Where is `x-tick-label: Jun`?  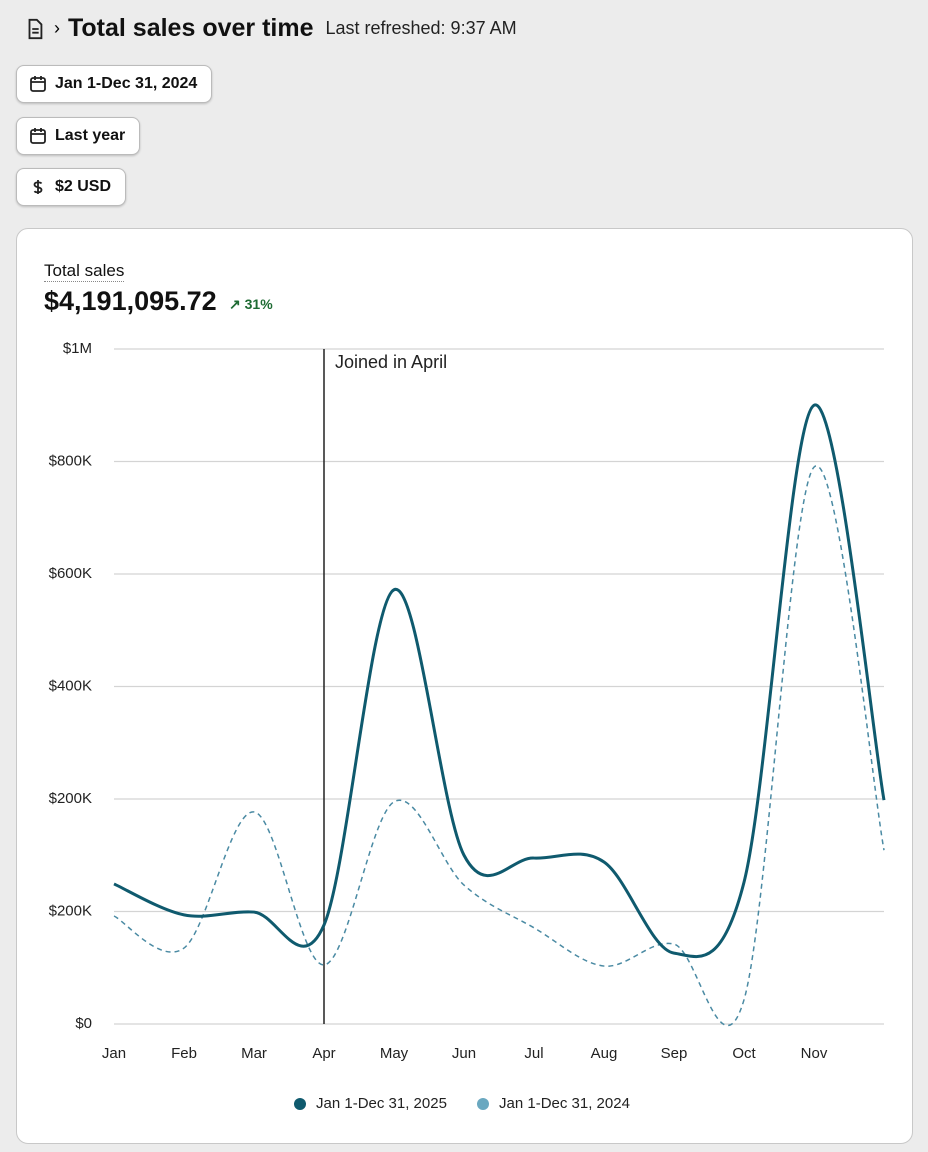 x-tick-label: Jun is located at coordinates (464, 1053).